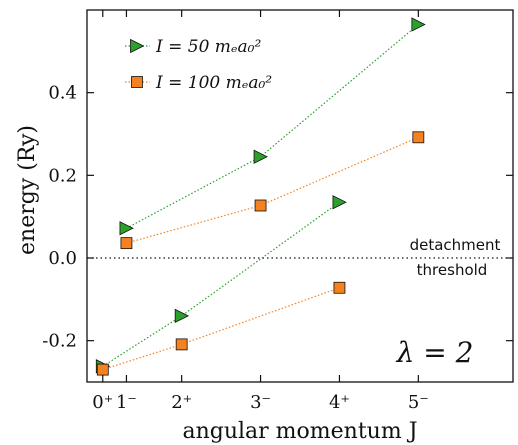 The height and width of the screenshot is (445, 518). I want to click on y-tick-label: -0.2, so click(59, 341).